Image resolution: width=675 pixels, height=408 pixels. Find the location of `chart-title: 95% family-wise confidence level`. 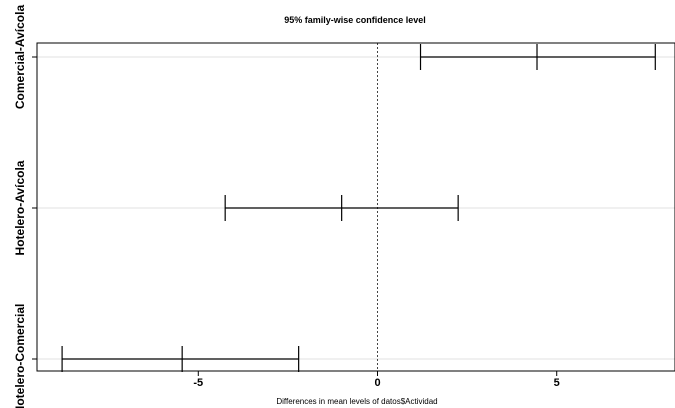

chart-title: 95% family-wise confidence level is located at coordinates (355, 20).